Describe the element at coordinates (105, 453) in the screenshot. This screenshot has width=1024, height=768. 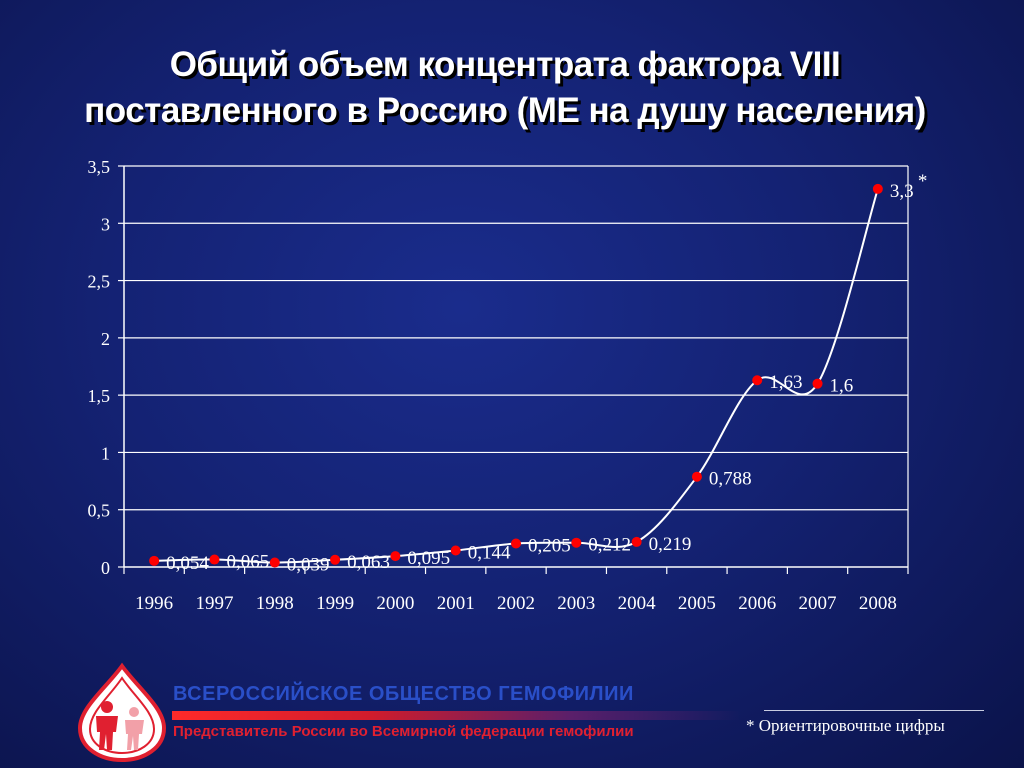
I see `y-tick-label: 1` at that location.